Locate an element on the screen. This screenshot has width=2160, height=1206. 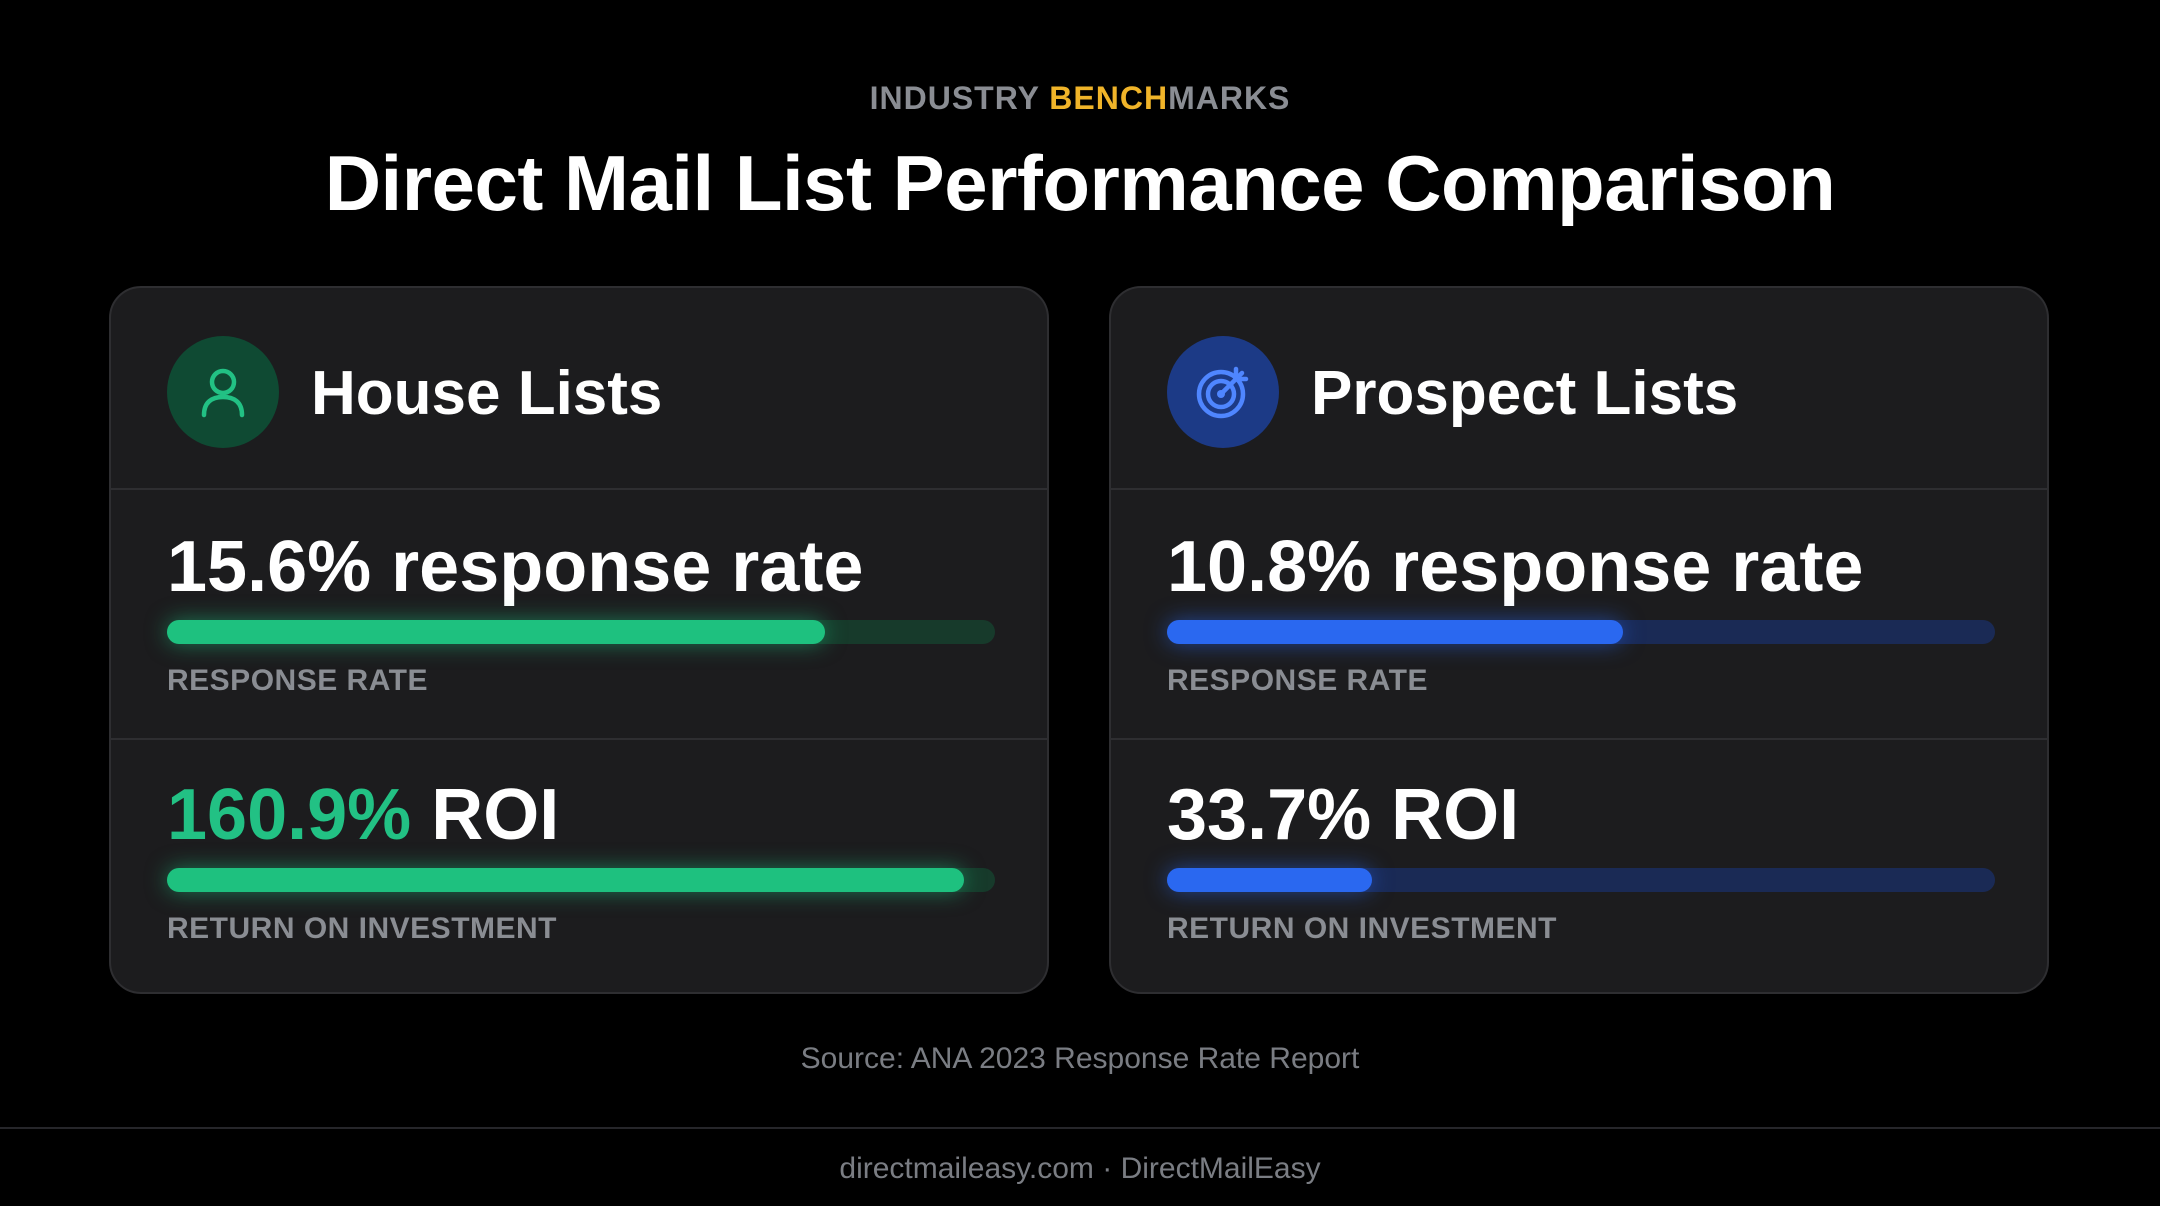
response-rate-metric: 10.8% response rate RESPONSE RATE is located at coordinates (1579, 615).